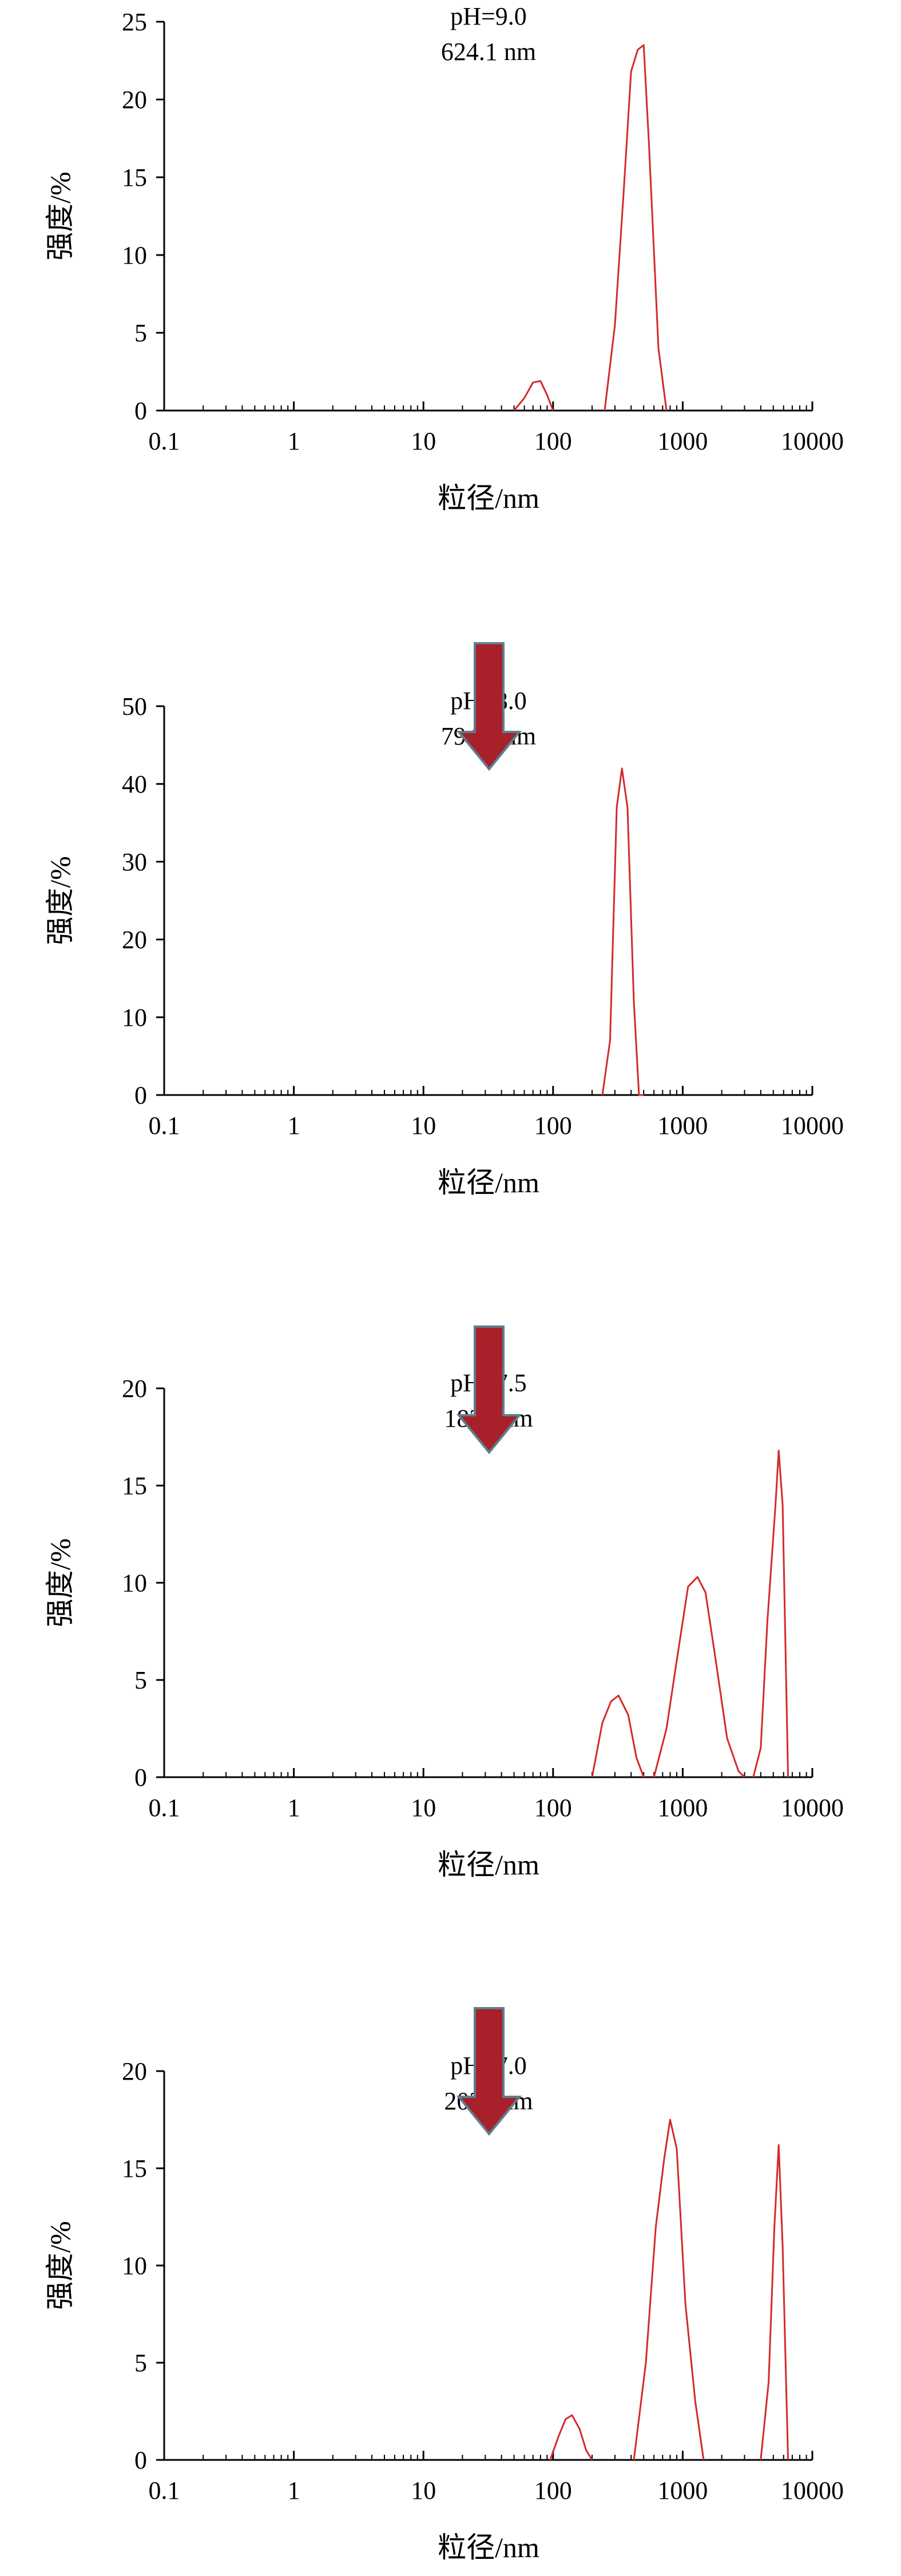 Image resolution: width=901 pixels, height=2576 pixels. What do you see at coordinates (134, 706) in the screenshot?
I see `y-tick-label: 50` at bounding box center [134, 706].